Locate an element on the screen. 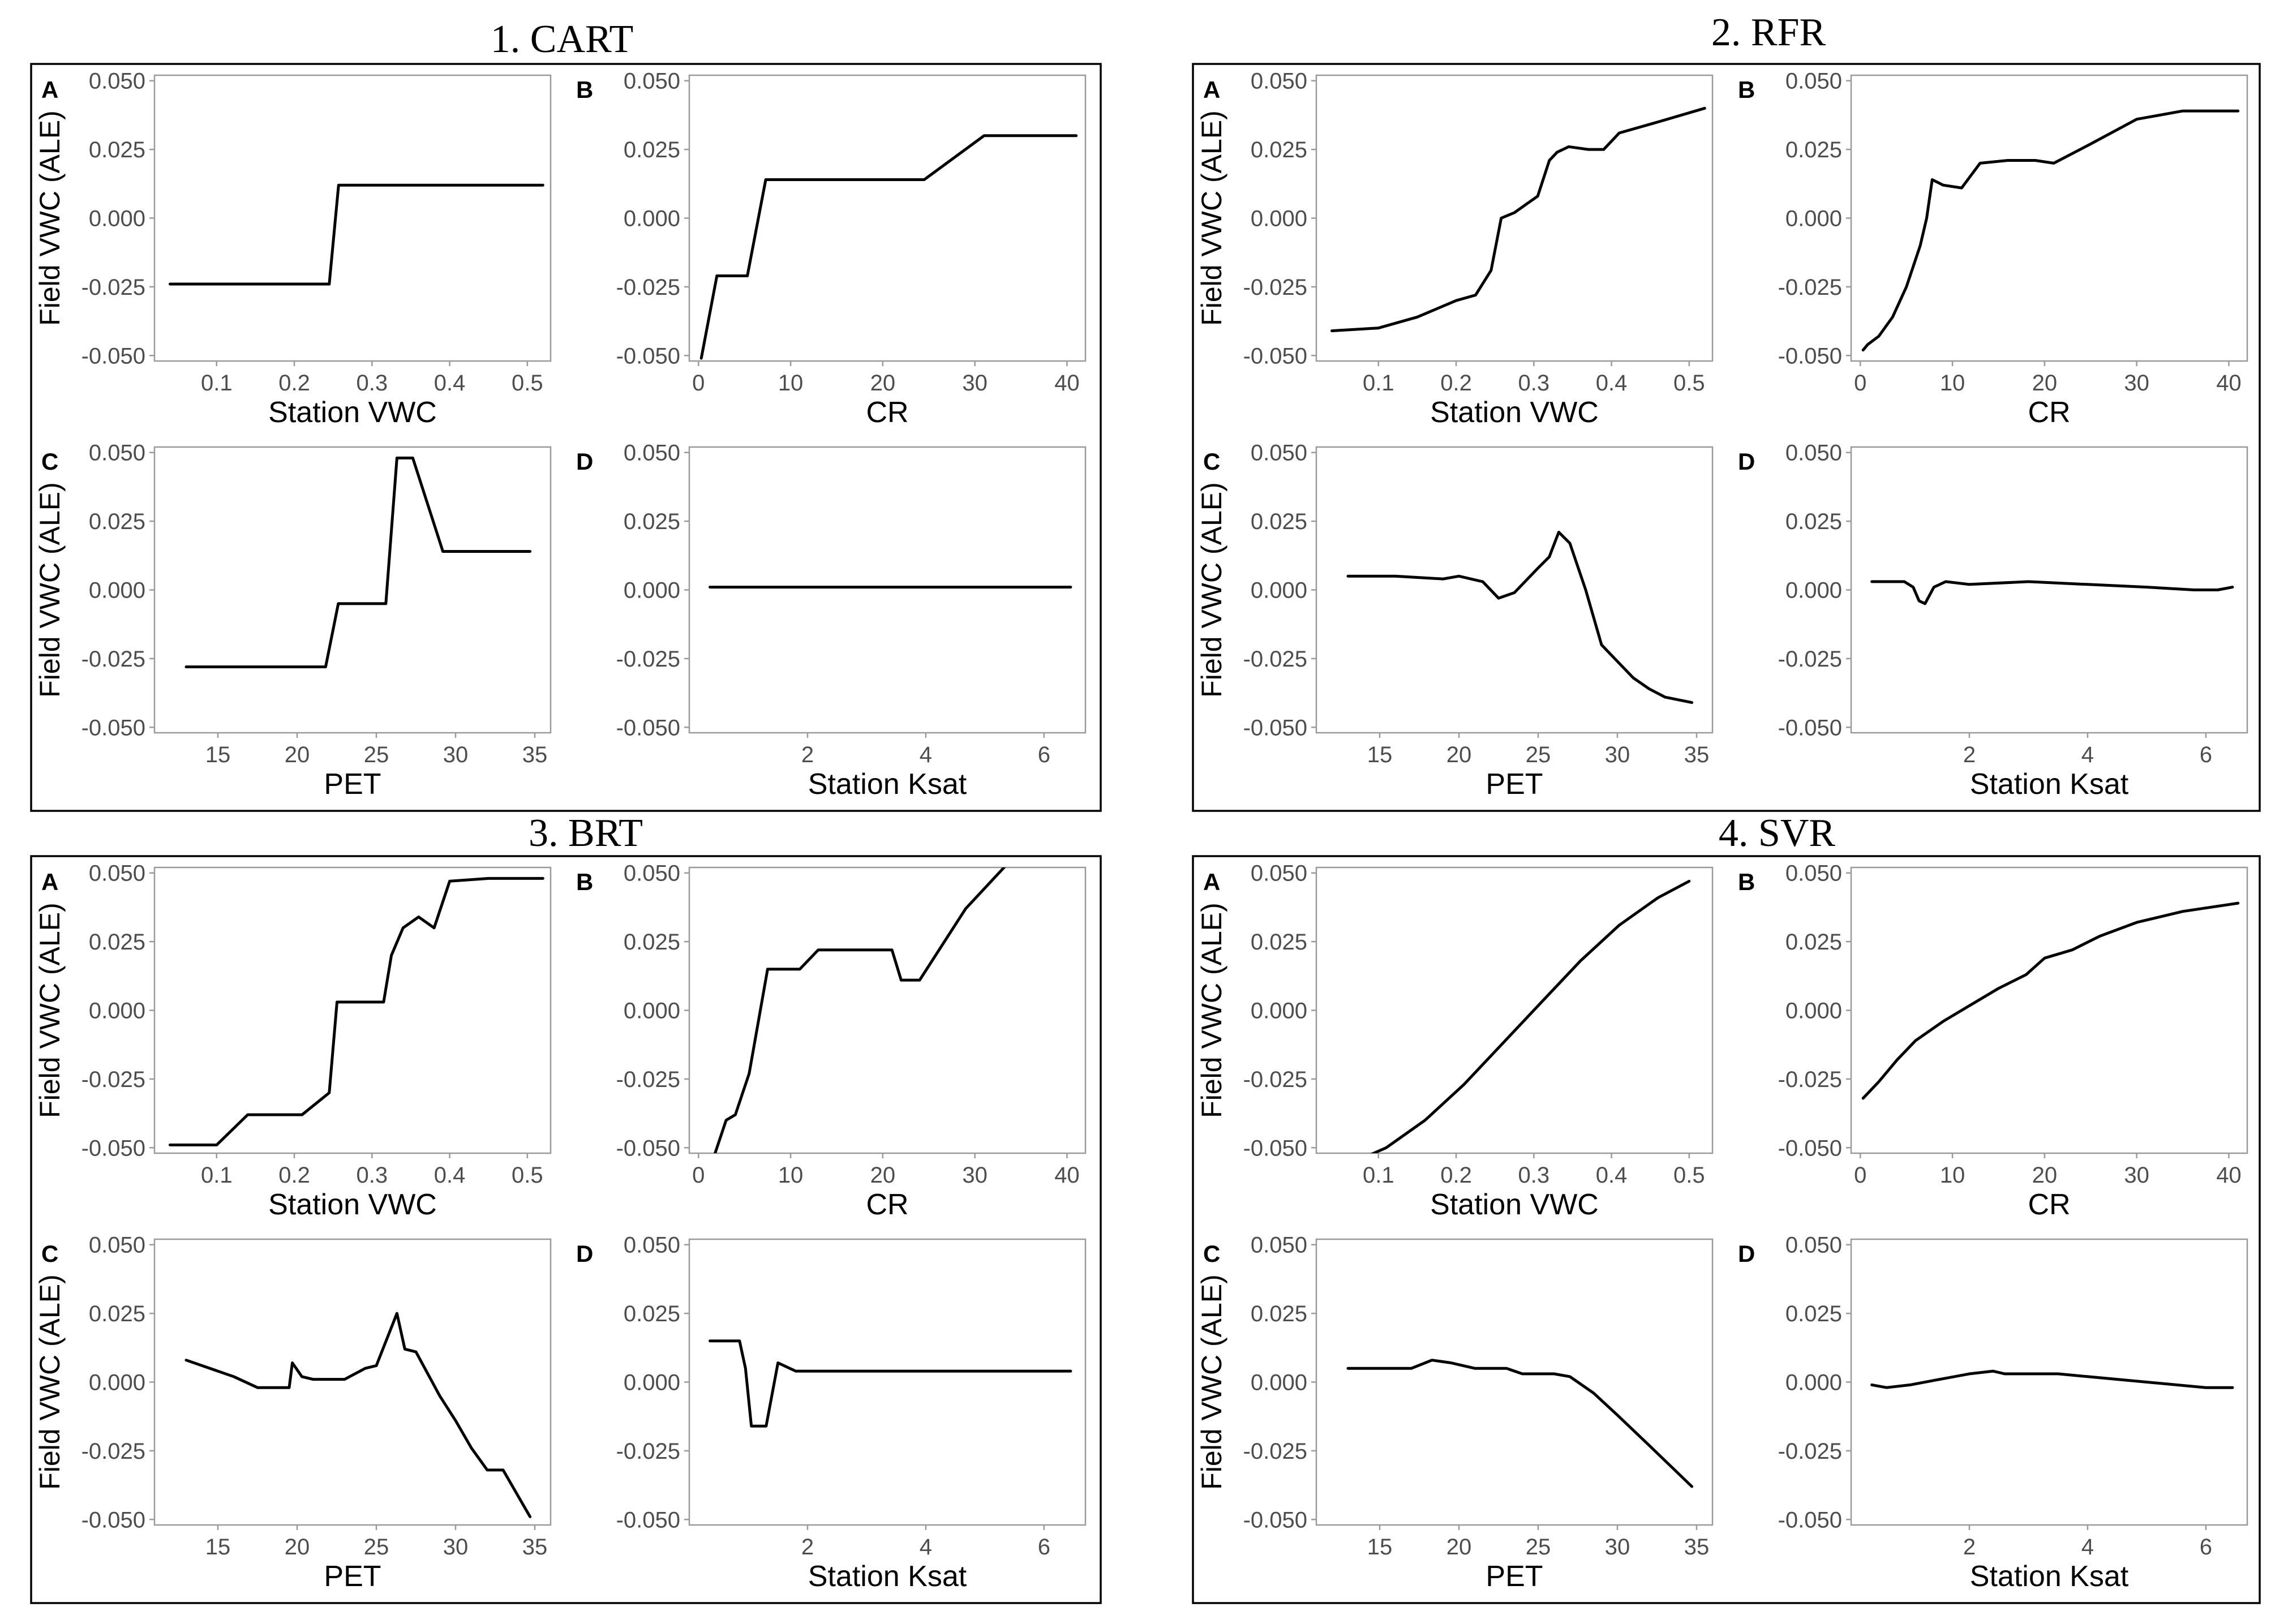 The image size is (2288, 1624). group-title: 1. CART is located at coordinates (562, 39).